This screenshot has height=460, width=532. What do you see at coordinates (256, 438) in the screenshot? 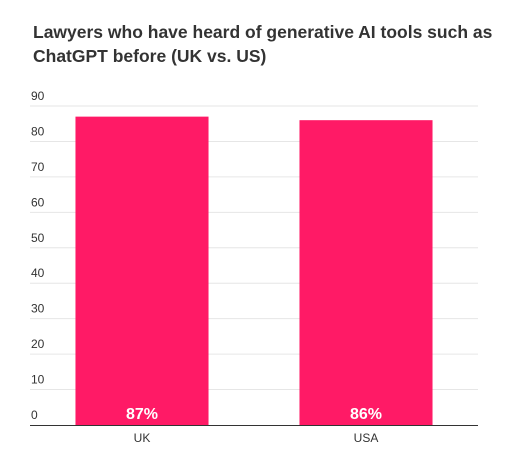
I see `x-axis-ticks: UK USA` at bounding box center [256, 438].